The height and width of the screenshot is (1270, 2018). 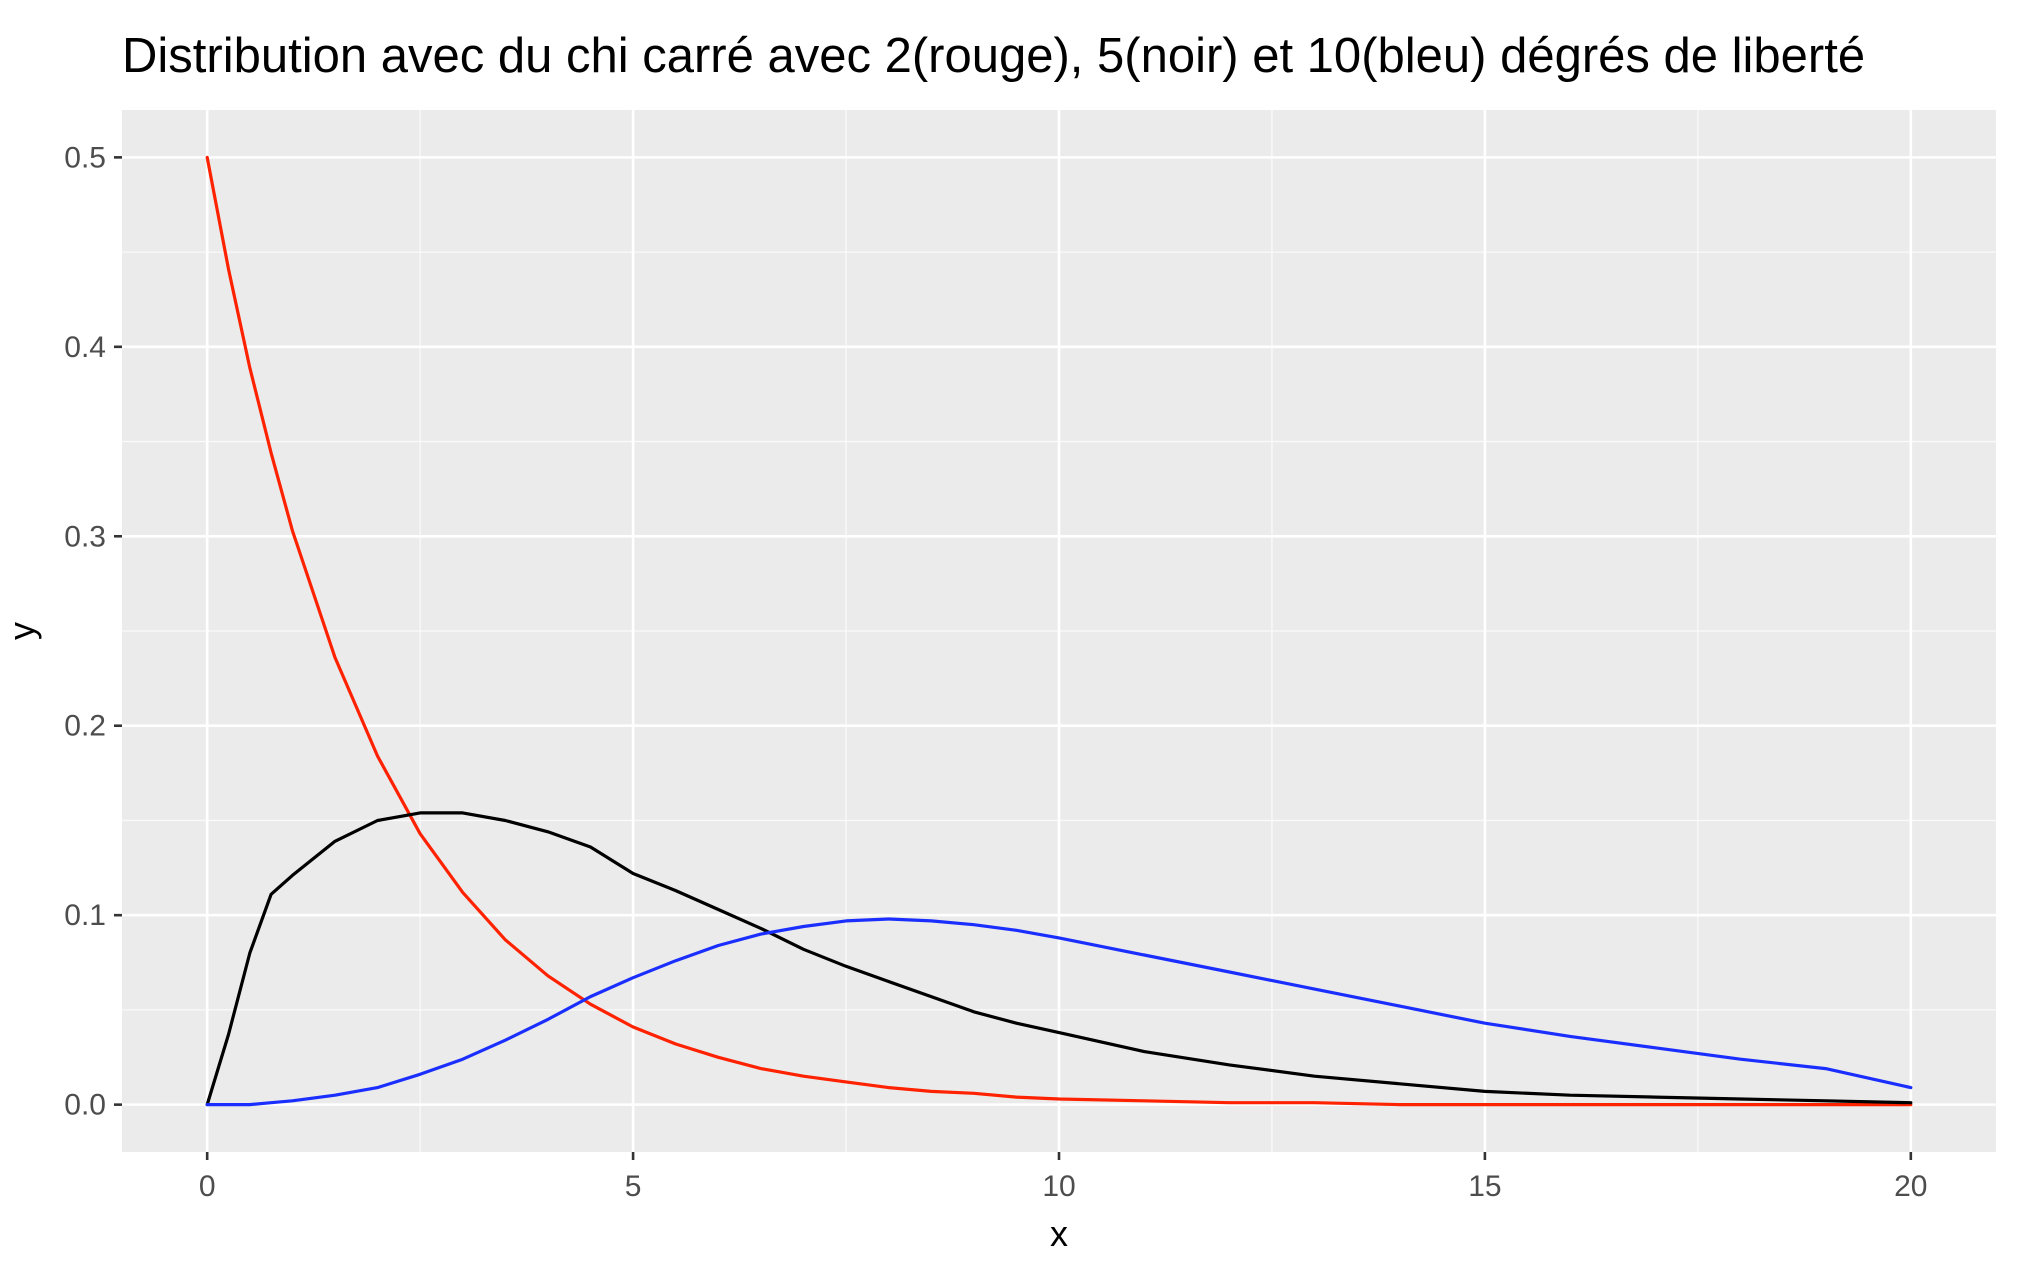 I want to click on y-tick-label: 0.5, so click(x=85, y=157).